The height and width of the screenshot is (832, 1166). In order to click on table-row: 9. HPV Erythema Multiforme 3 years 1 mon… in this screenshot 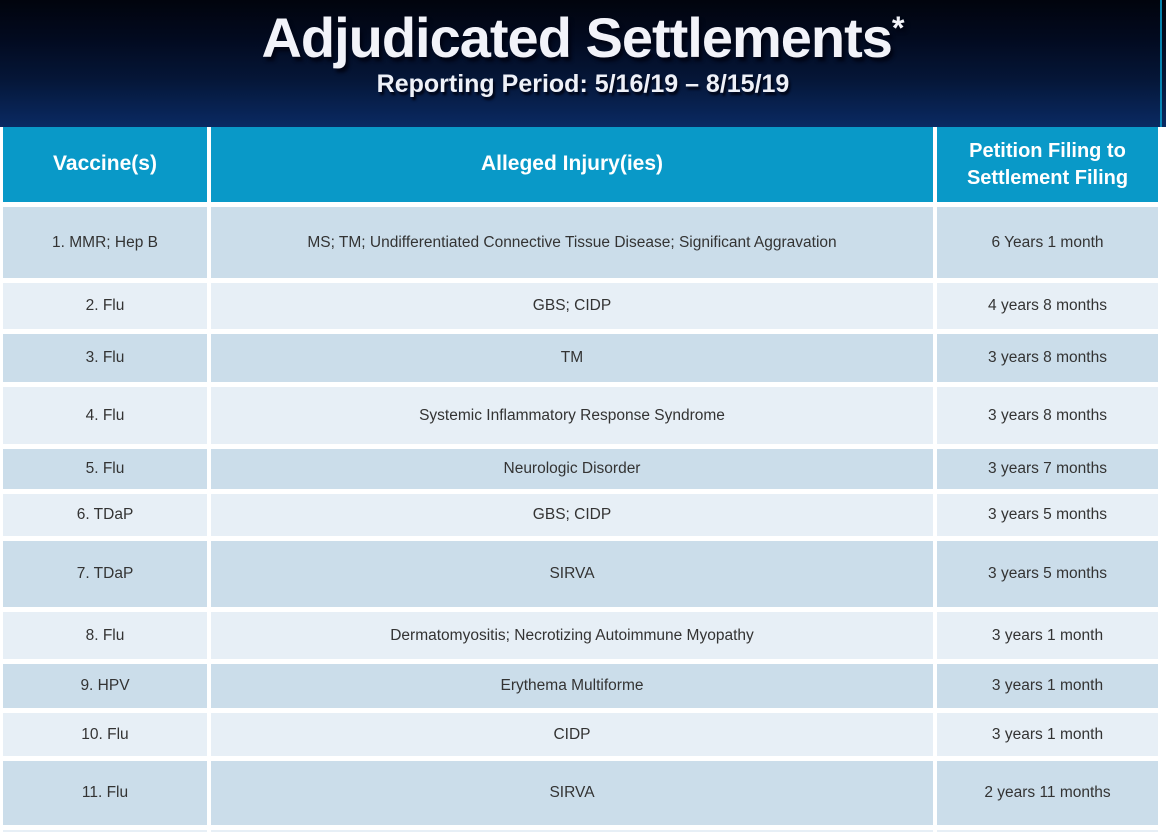, I will do `click(580, 686)`.